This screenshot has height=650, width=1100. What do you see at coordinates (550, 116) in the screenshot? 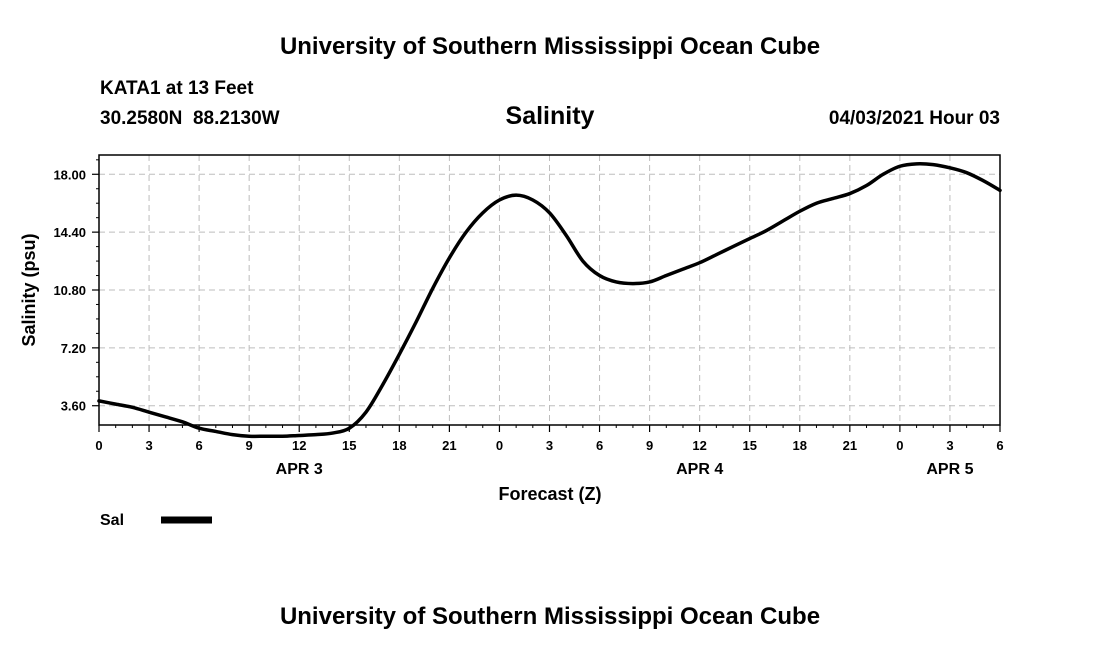
I see `variable-title: Salinity` at bounding box center [550, 116].